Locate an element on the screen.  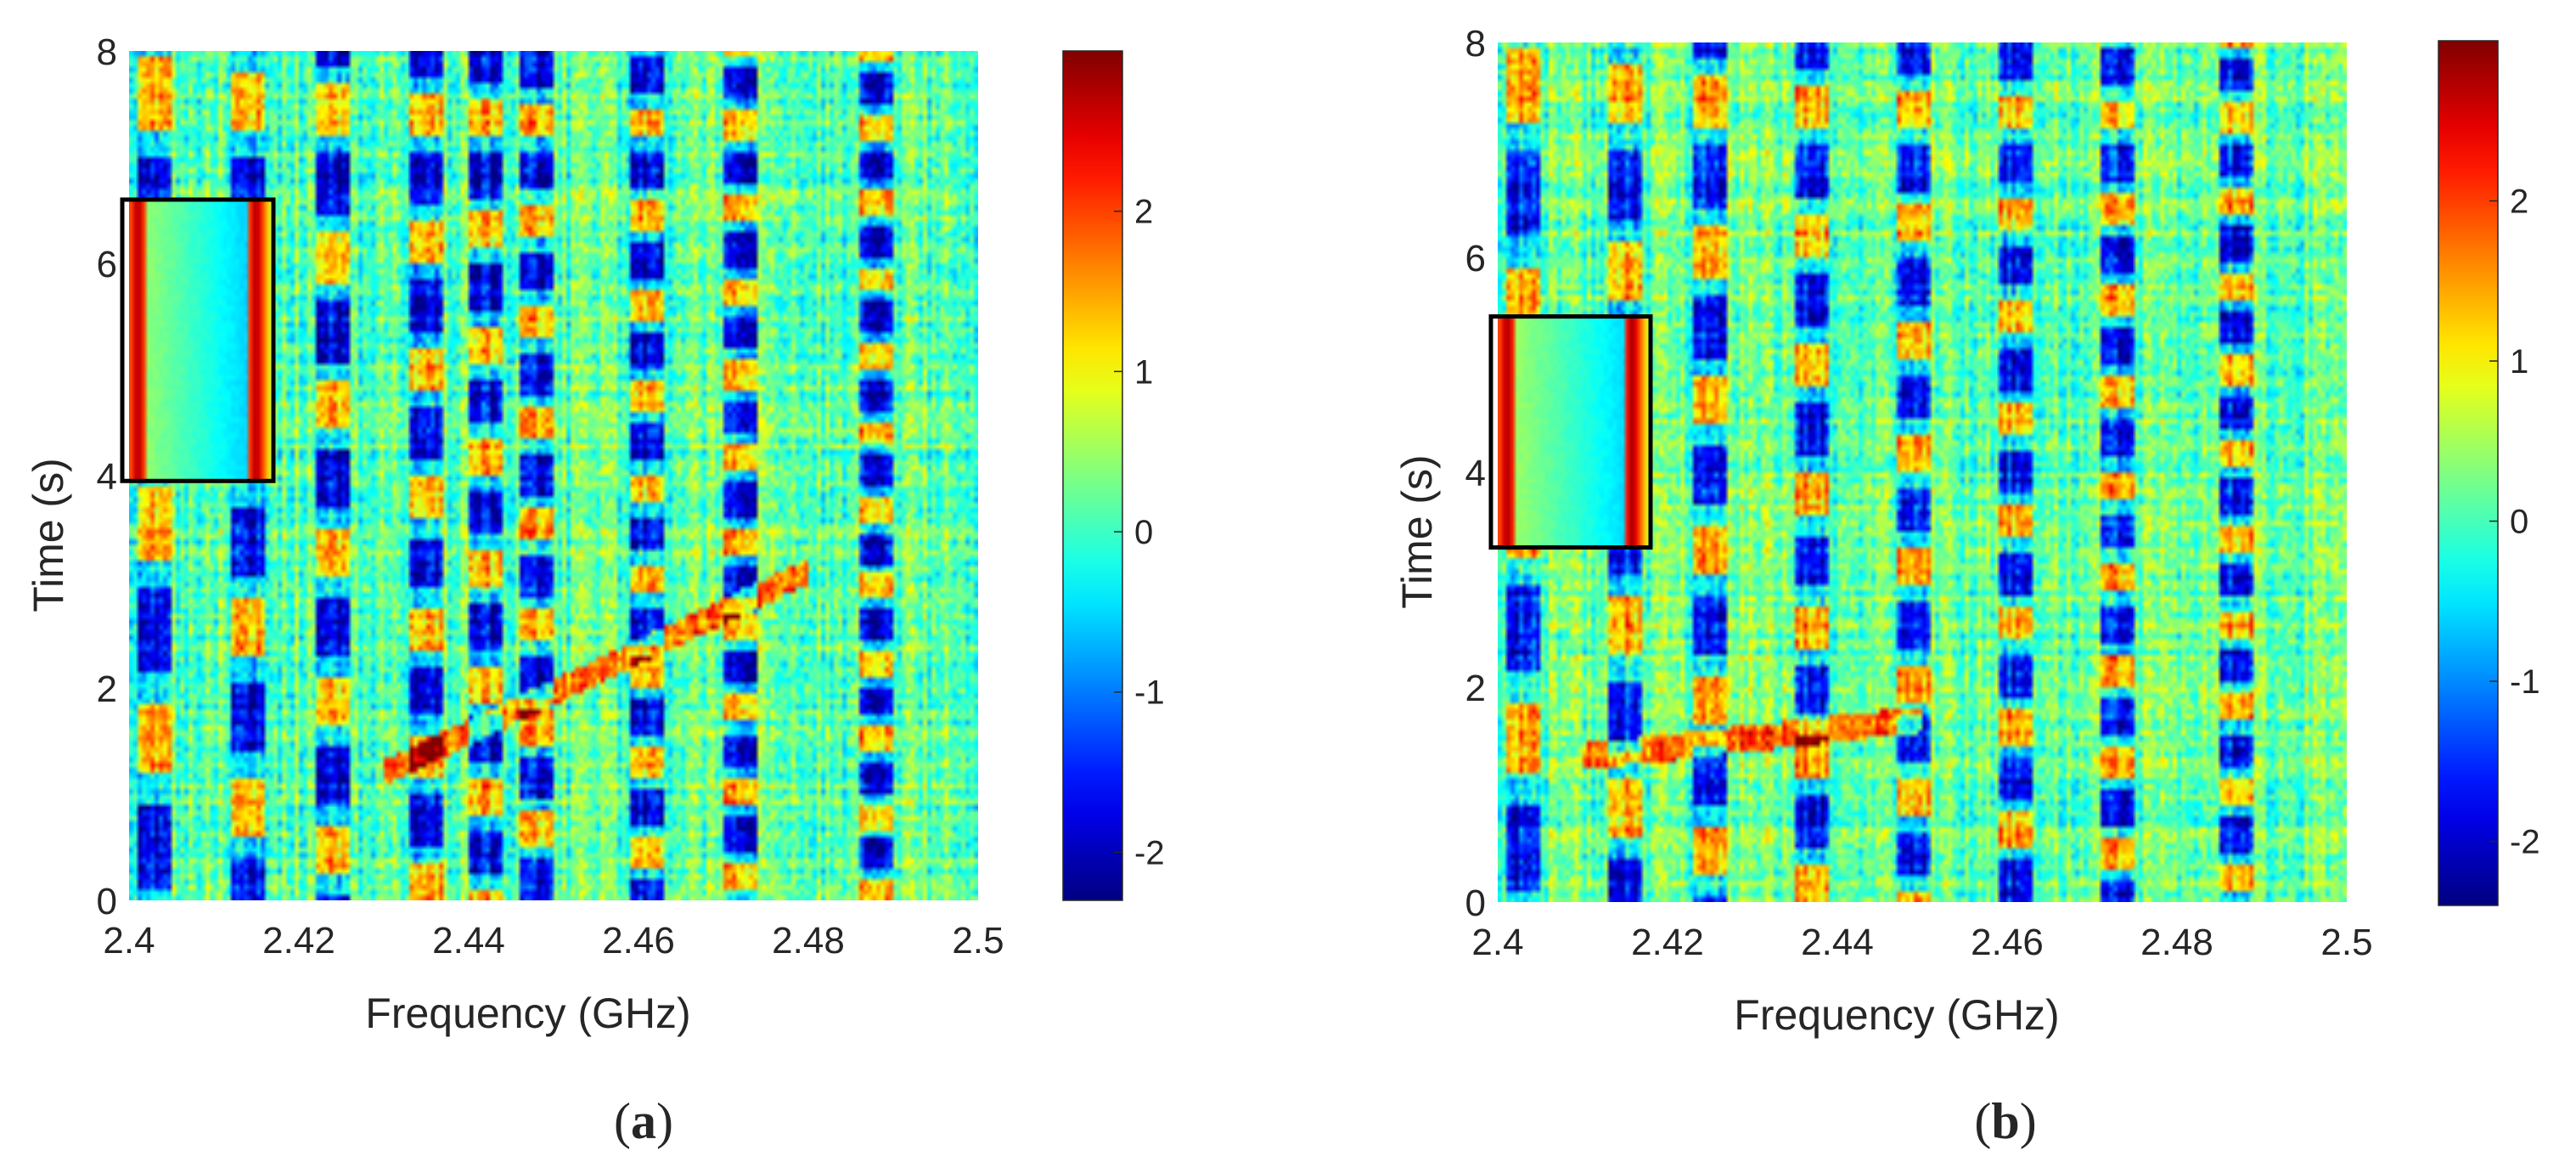
panel-caption: (a) is located at coordinates (643, 1121).